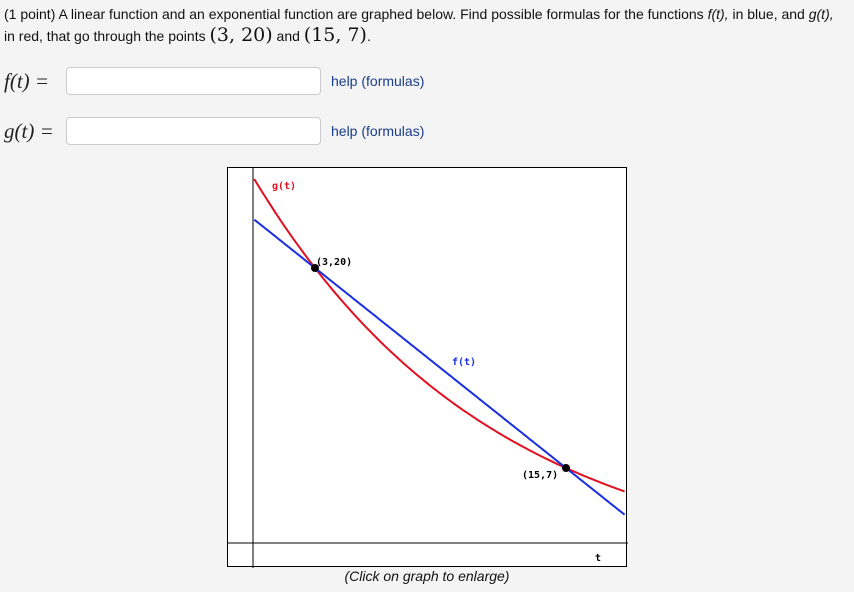  Describe the element at coordinates (193, 81) in the screenshot. I see `f-answer-input` at that location.